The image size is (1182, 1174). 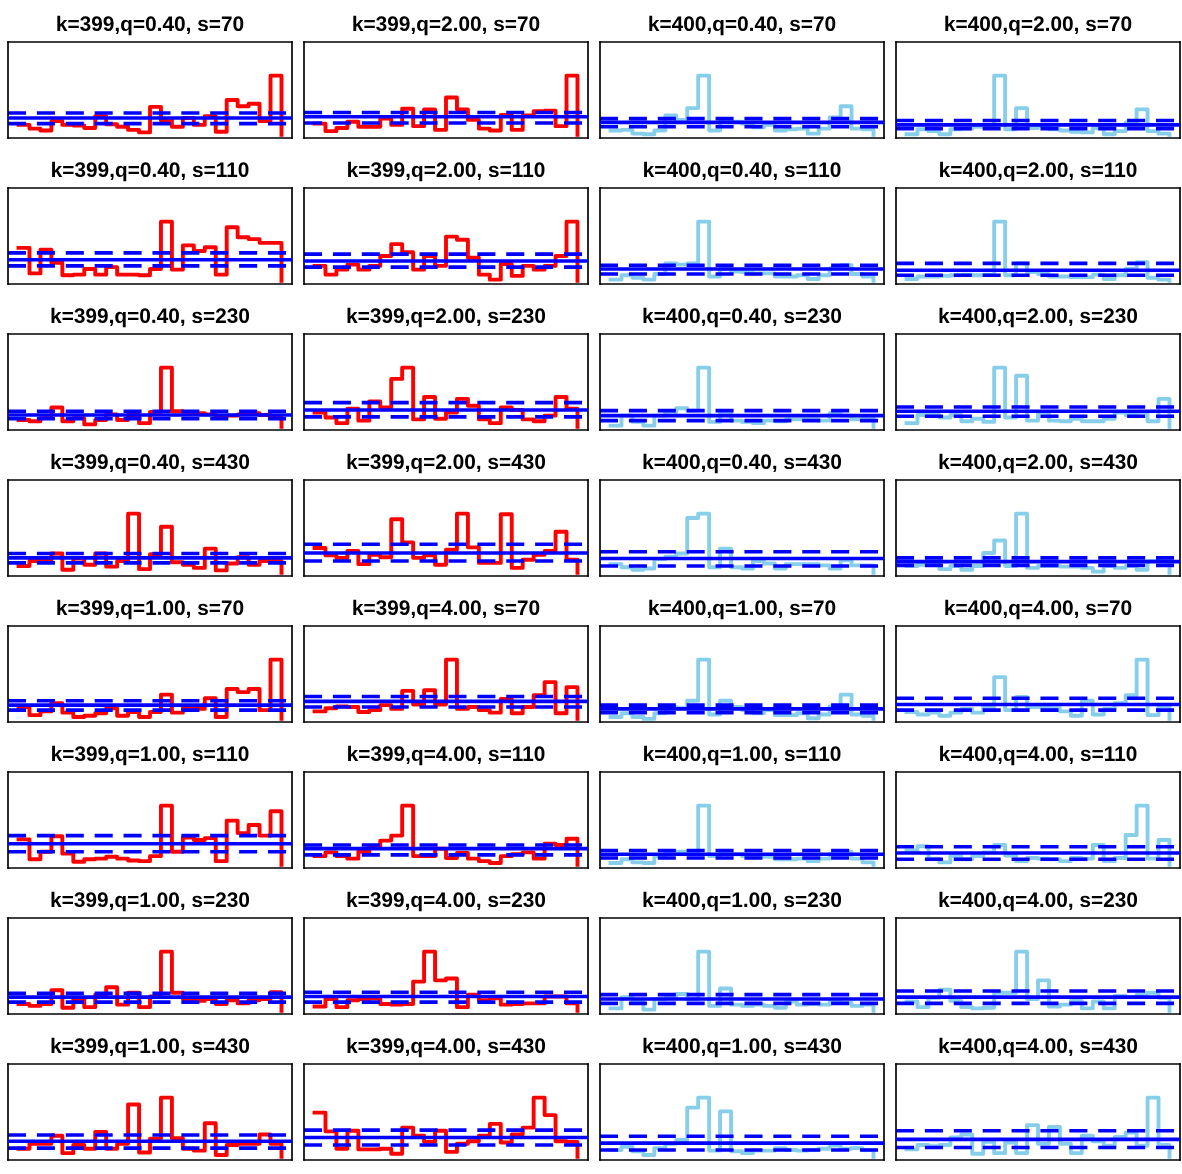 I want to click on chart-title: k=400,q=0.40, s=230, so click(x=742, y=317).